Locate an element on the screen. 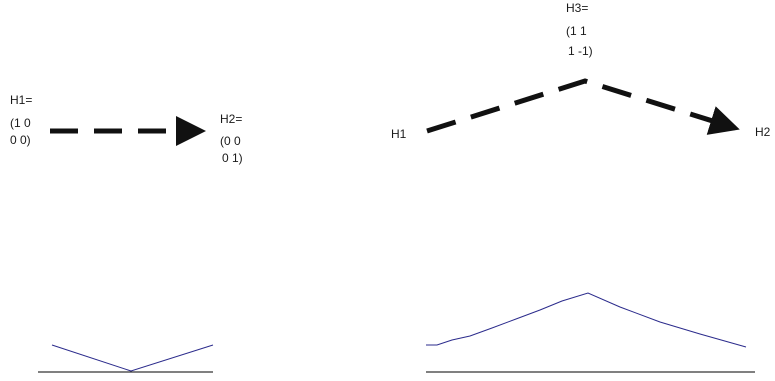  left-gap-curve is located at coordinates (132, 358).